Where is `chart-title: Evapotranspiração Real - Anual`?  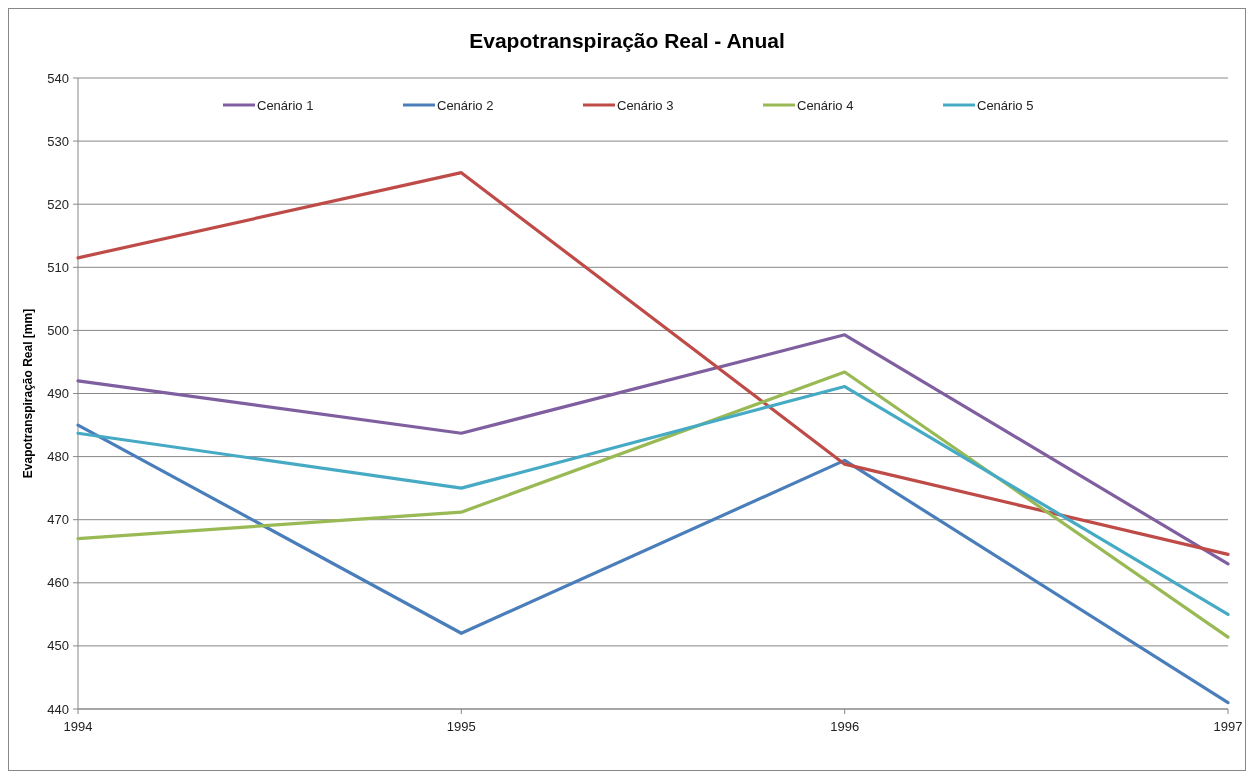
chart-title: Evapotranspiração Real - Anual is located at coordinates (627, 40).